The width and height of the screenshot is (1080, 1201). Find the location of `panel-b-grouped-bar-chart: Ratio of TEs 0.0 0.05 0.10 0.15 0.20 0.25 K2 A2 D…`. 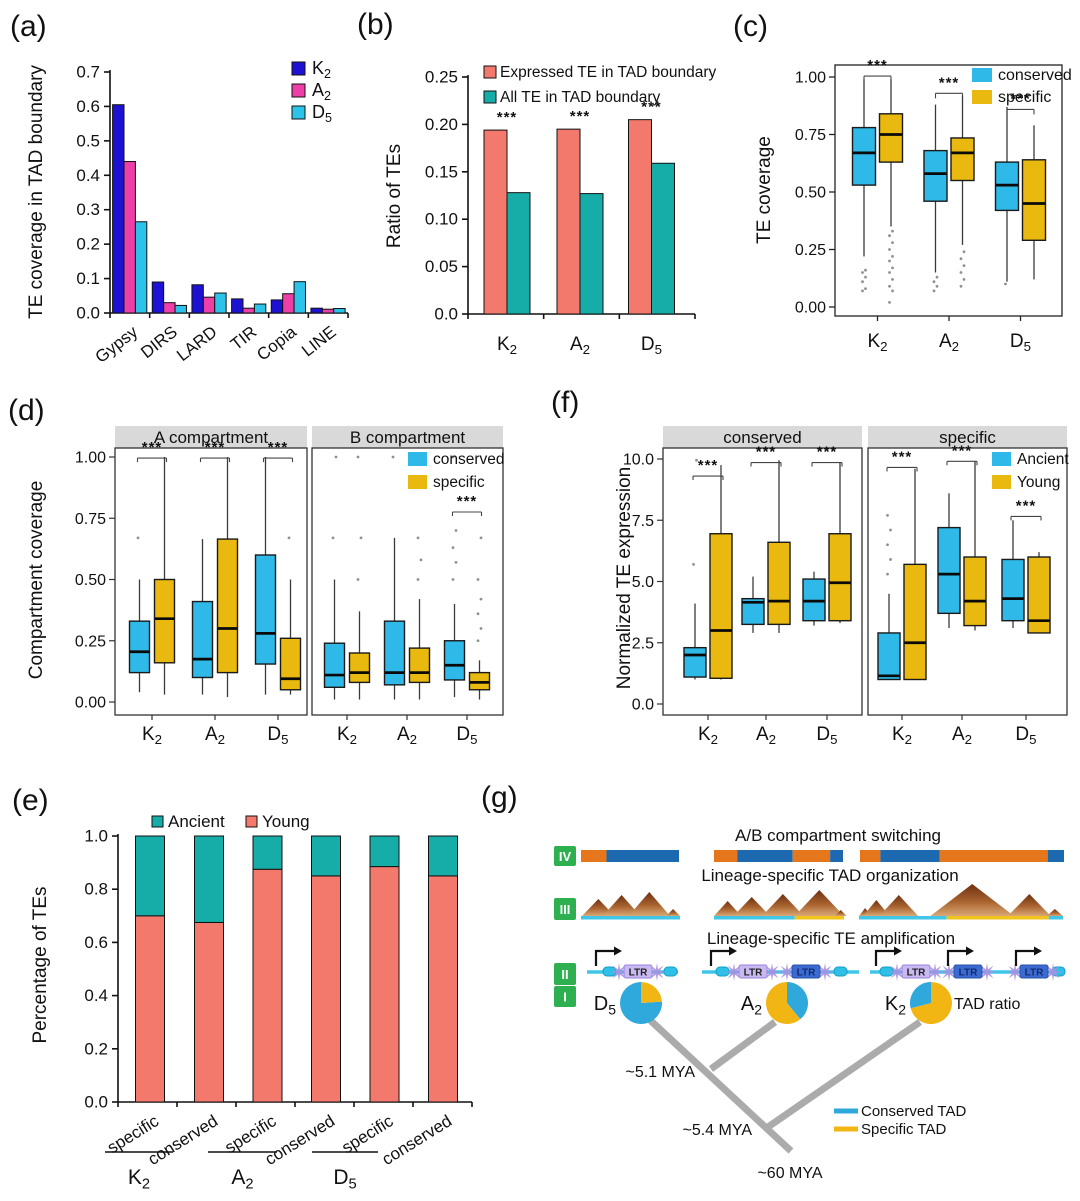

panel-b-grouped-bar-chart: Ratio of TEs 0.0 0.05 0.10 0.15 0.20 0.25 K2 A2 D… is located at coordinates (550, 210).